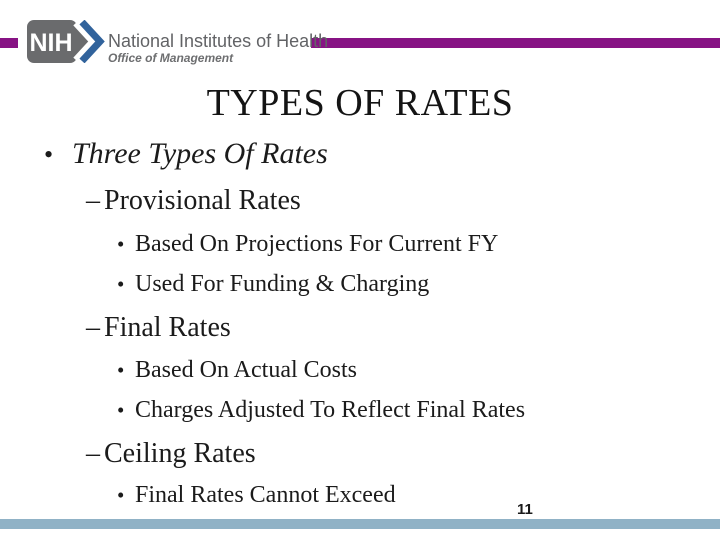  Describe the element at coordinates (171, 58) in the screenshot. I see `org-subtitle: Office of Management` at that location.